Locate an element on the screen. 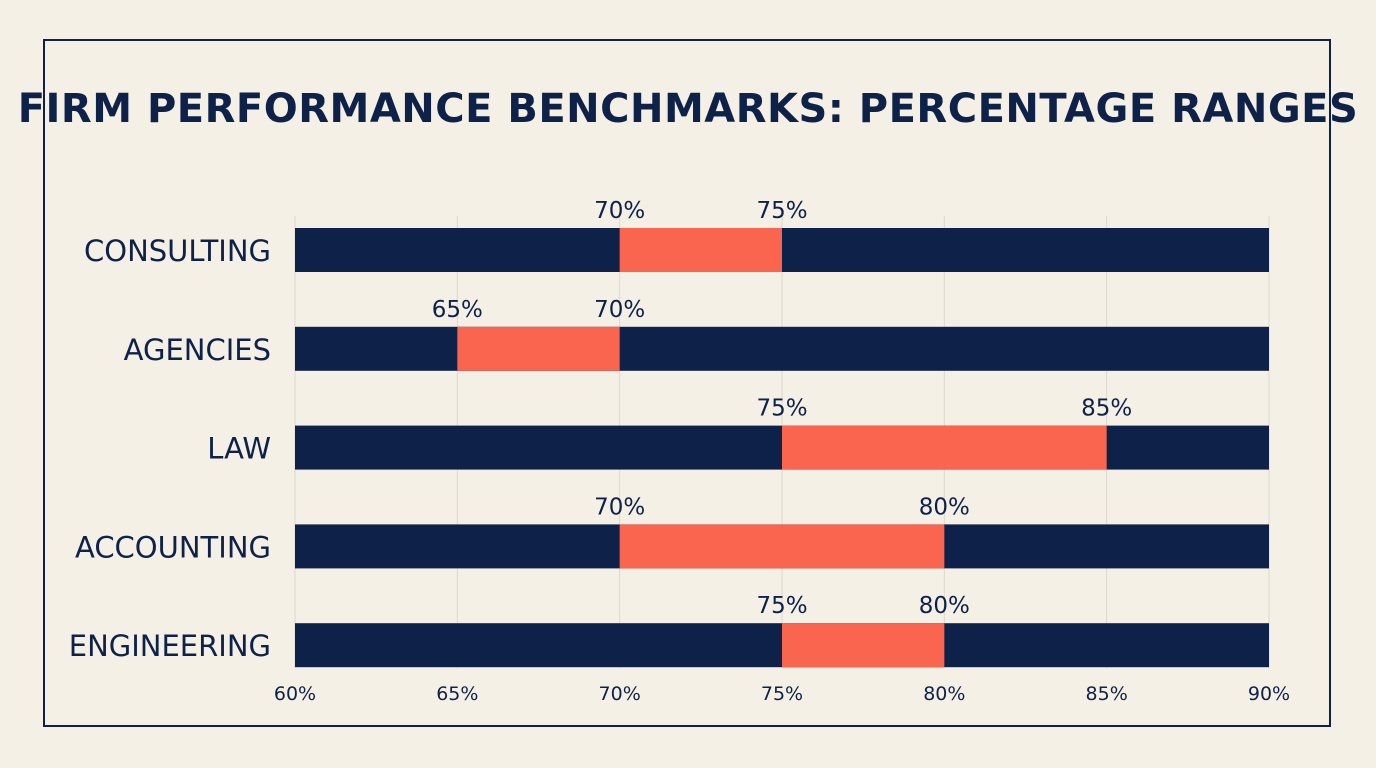 This screenshot has width=1376, height=768. x-tick-label: 90% is located at coordinates (1269, 694).